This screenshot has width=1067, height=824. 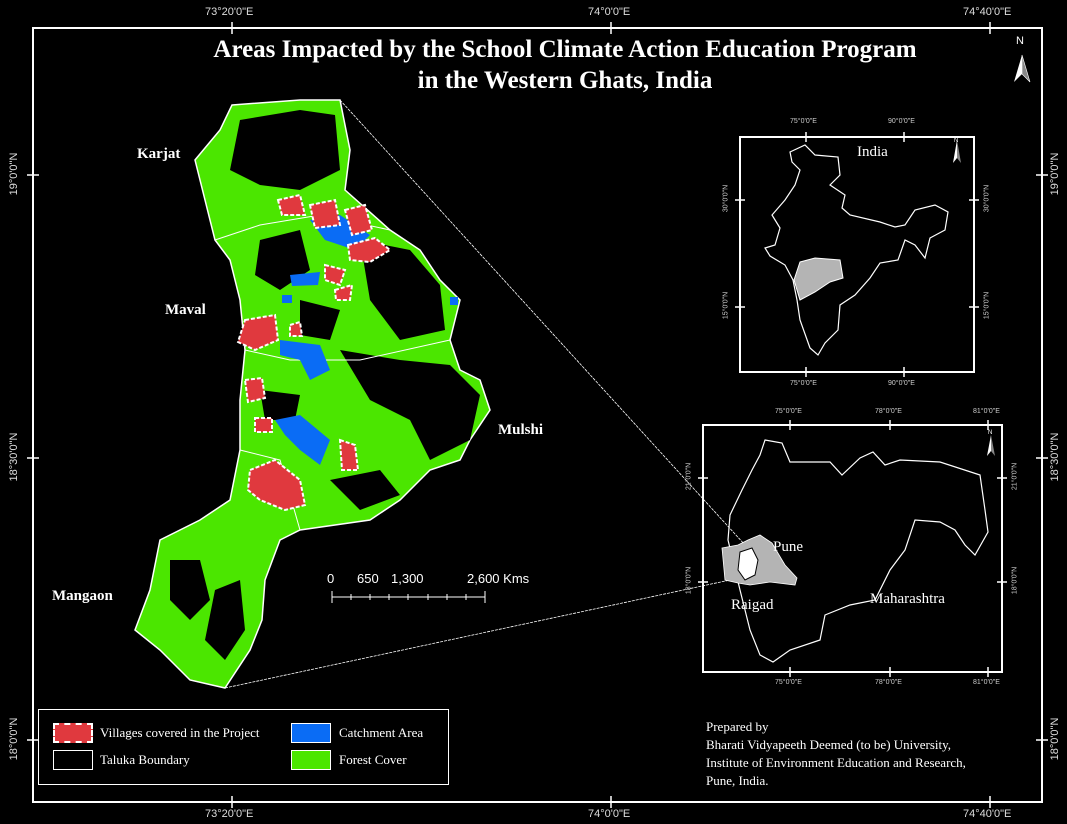 What do you see at coordinates (314, 352) in the screenshot?
I see `project-villages` at bounding box center [314, 352].